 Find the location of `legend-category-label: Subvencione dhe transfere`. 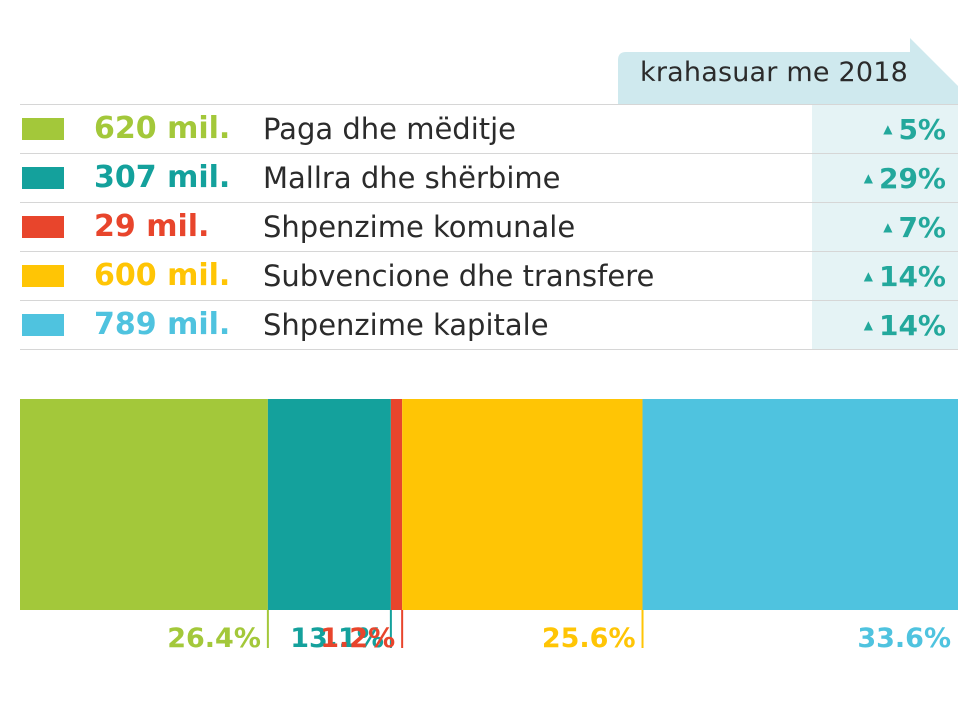

legend-category-label: Subvencione dhe transfere is located at coordinates (459, 276).